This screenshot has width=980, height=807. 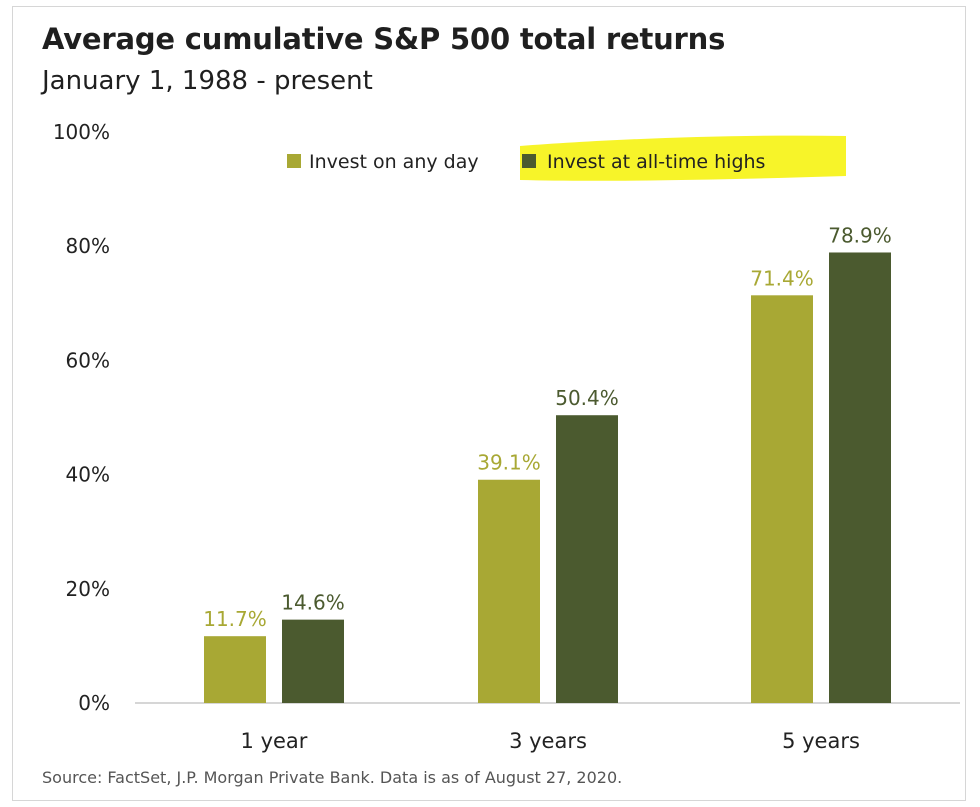 I want to click on legend-label: Invest at all-time highs, so click(x=656, y=162).